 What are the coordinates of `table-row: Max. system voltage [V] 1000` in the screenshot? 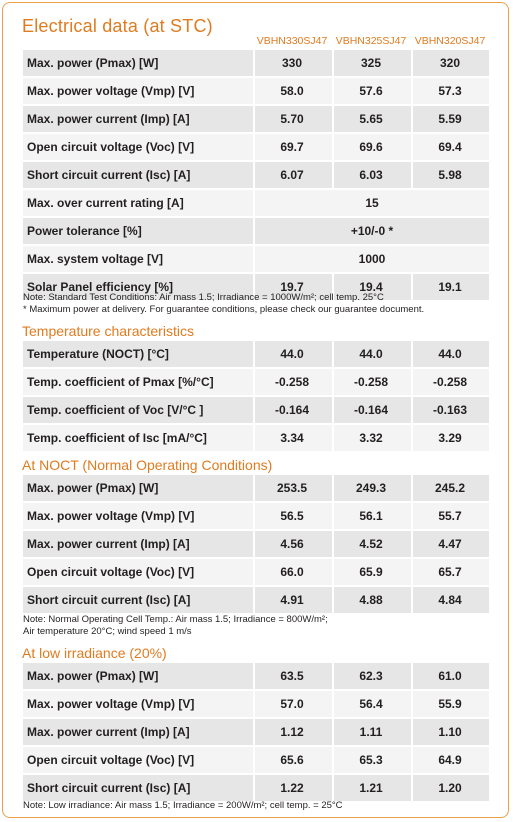 It's located at (256, 260).